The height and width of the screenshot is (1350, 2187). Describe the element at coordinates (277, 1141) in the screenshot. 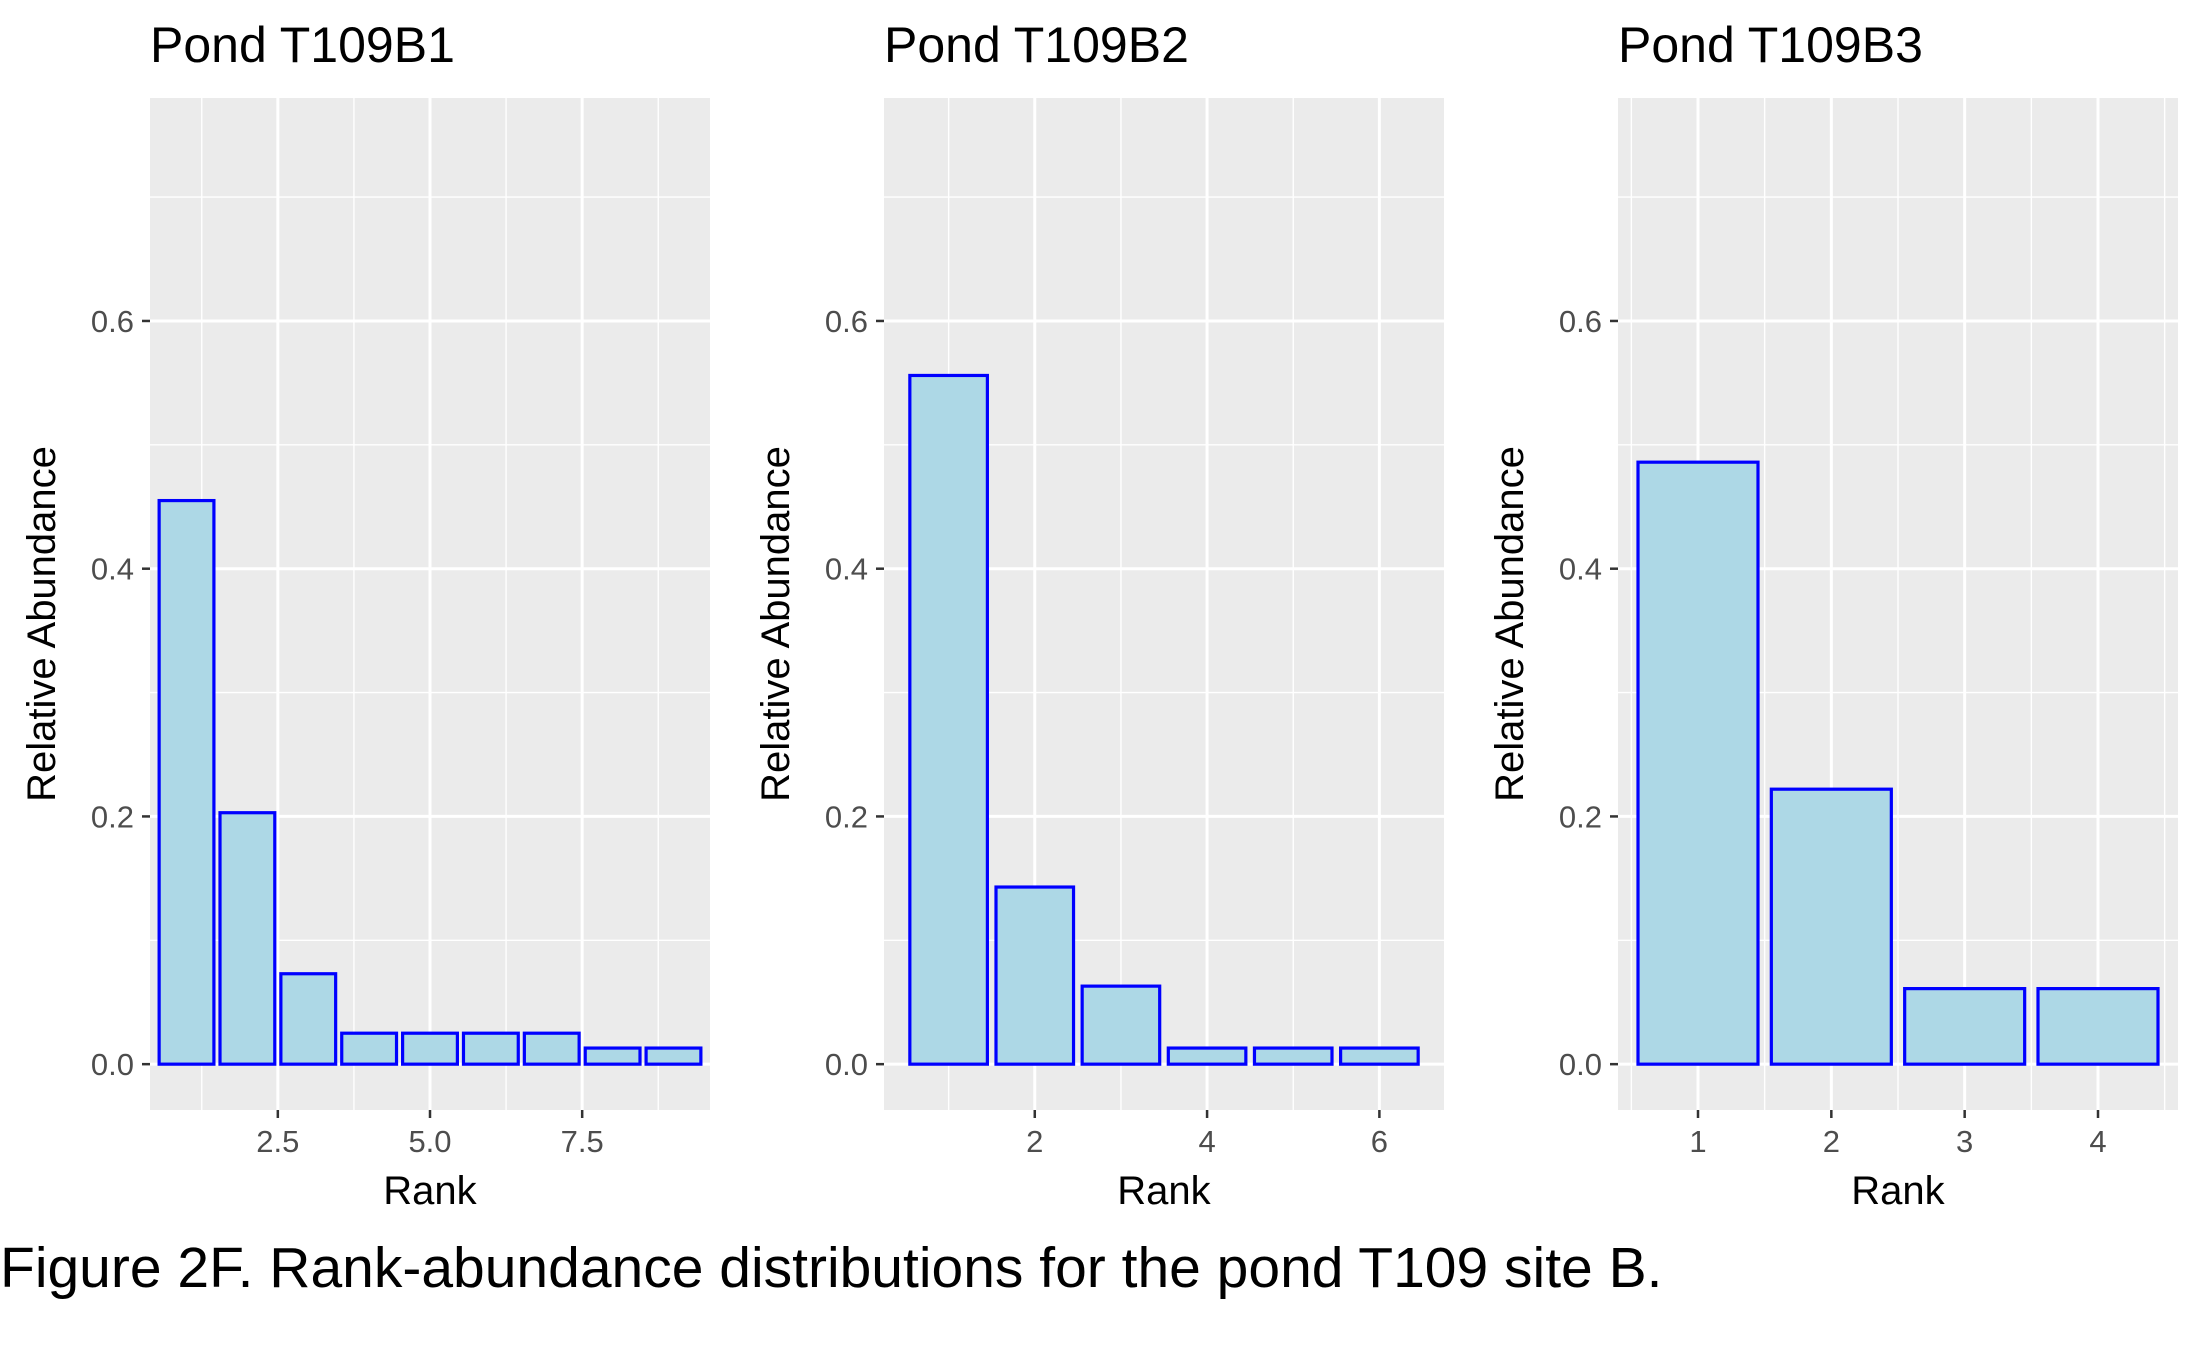

I see `x-tick-label: 2.5` at that location.